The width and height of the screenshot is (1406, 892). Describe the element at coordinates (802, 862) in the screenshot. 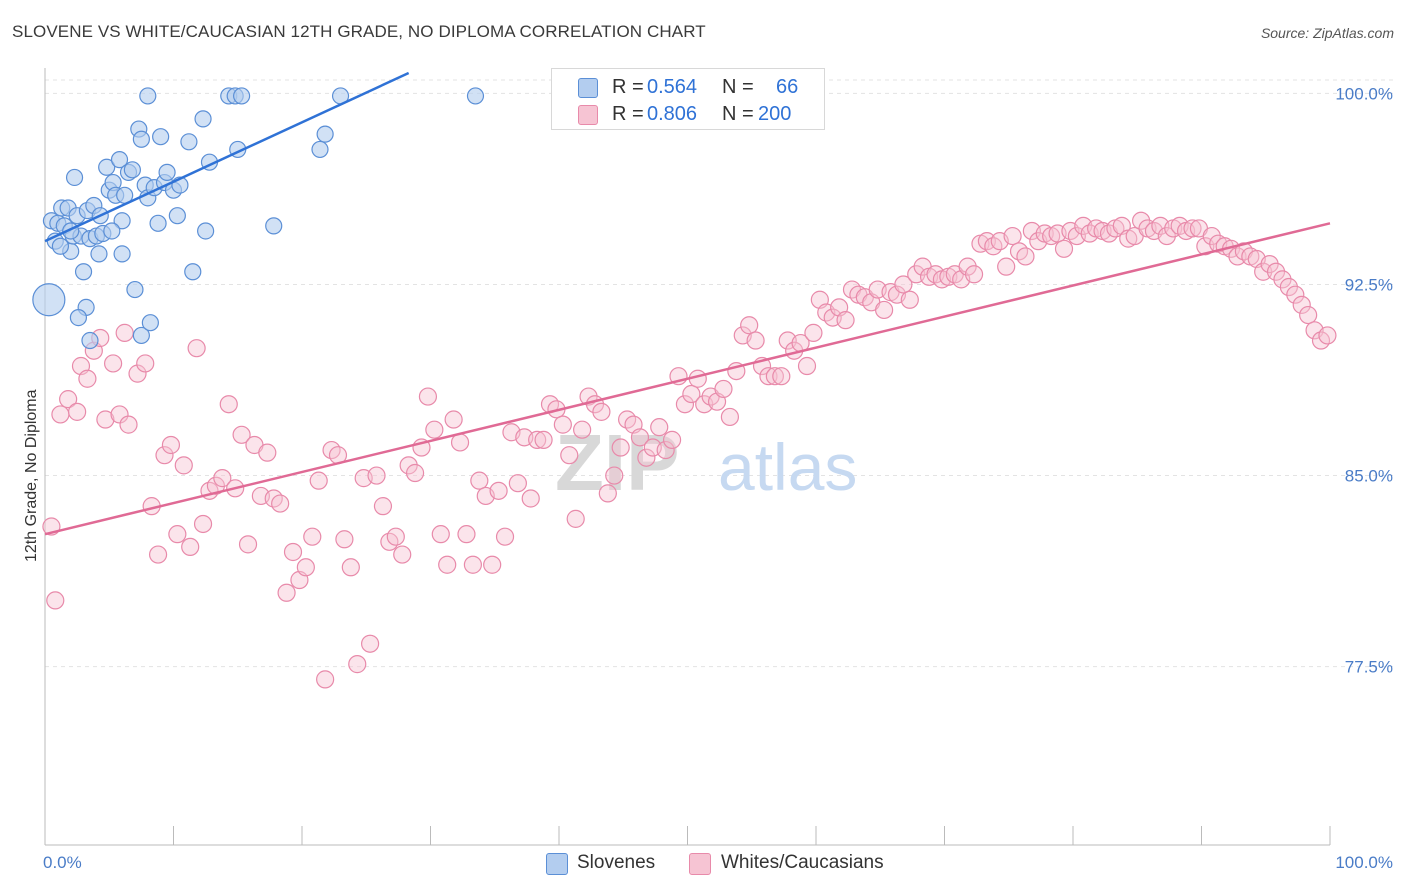

I see `bottom-legend-whites: Whites/Caucasians` at that location.